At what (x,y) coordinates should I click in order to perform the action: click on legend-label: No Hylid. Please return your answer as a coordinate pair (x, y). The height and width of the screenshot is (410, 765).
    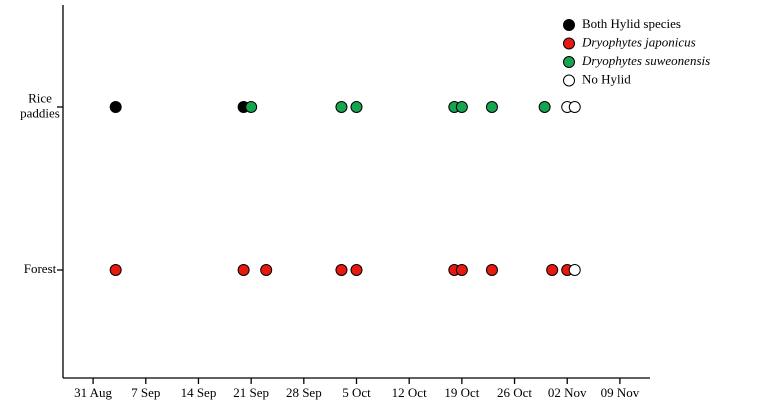
    Looking at the image, I should click on (606, 78).